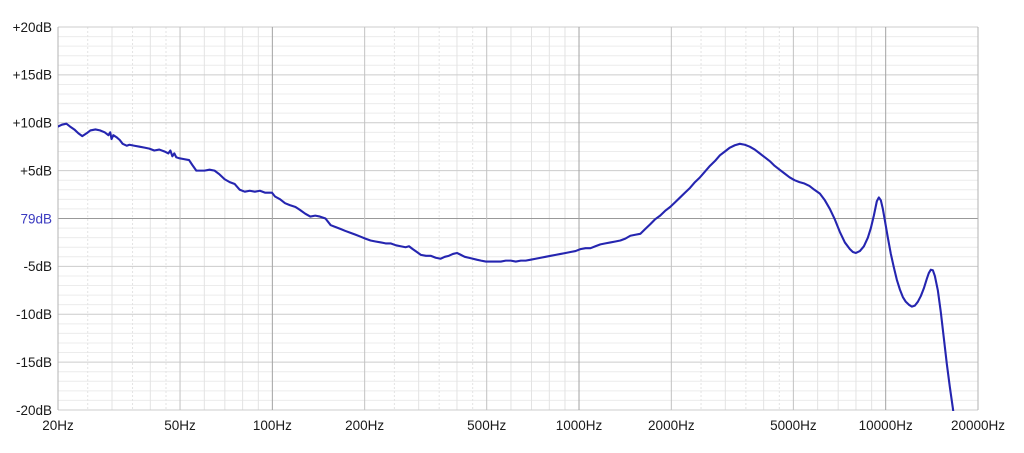 This screenshot has width=1024, height=453. What do you see at coordinates (34, 410) in the screenshot?
I see `y-tick-label: -20dB` at bounding box center [34, 410].